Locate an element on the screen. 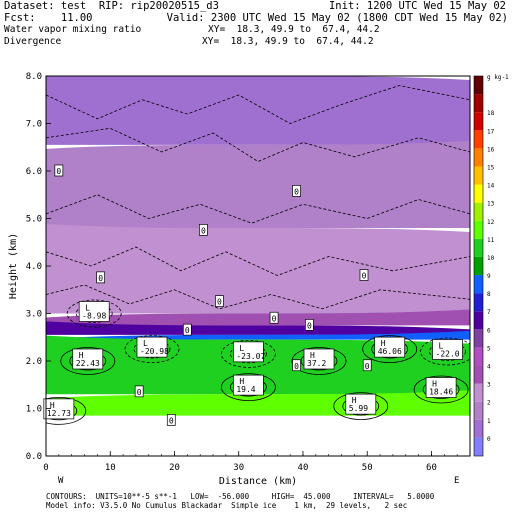 The height and width of the screenshot is (512, 512). y-tick-label: 3.0 is located at coordinates (34, 315).